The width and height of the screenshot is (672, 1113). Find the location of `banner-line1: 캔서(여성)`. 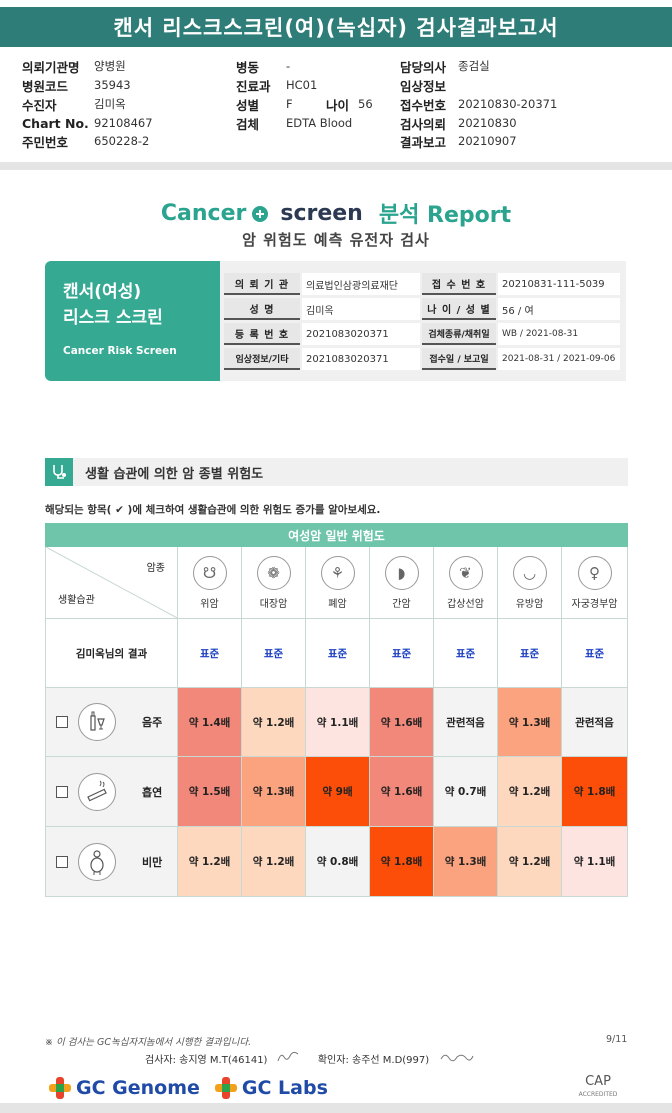

banner-line1: 캔서(여성) is located at coordinates (102, 292).